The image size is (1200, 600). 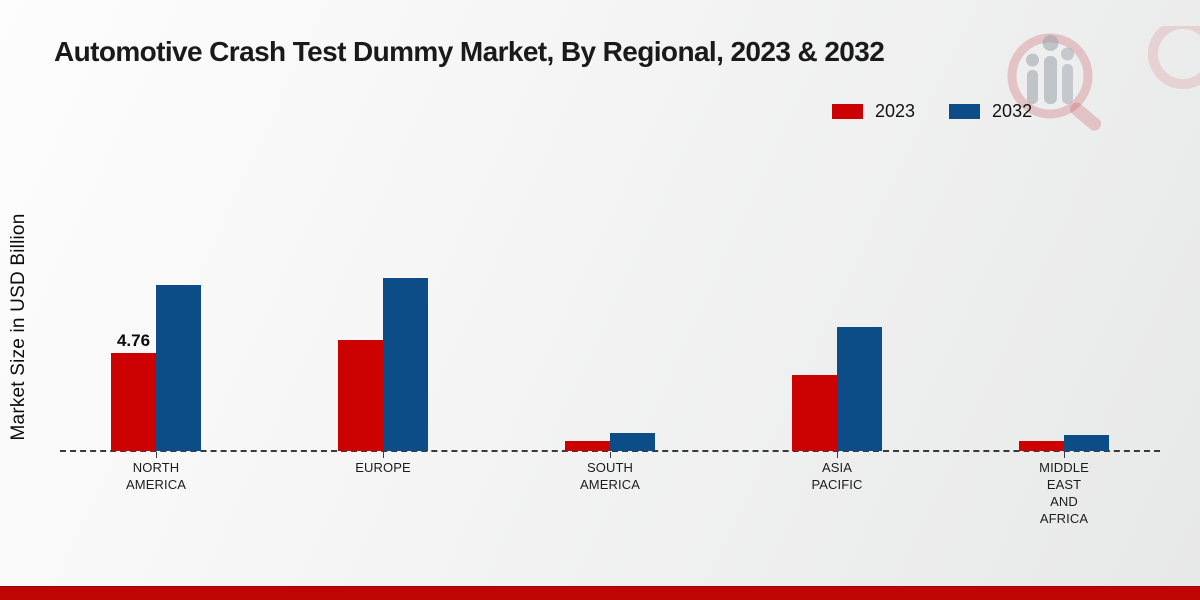 I want to click on bar-2032-europe, so click(x=405, y=364).